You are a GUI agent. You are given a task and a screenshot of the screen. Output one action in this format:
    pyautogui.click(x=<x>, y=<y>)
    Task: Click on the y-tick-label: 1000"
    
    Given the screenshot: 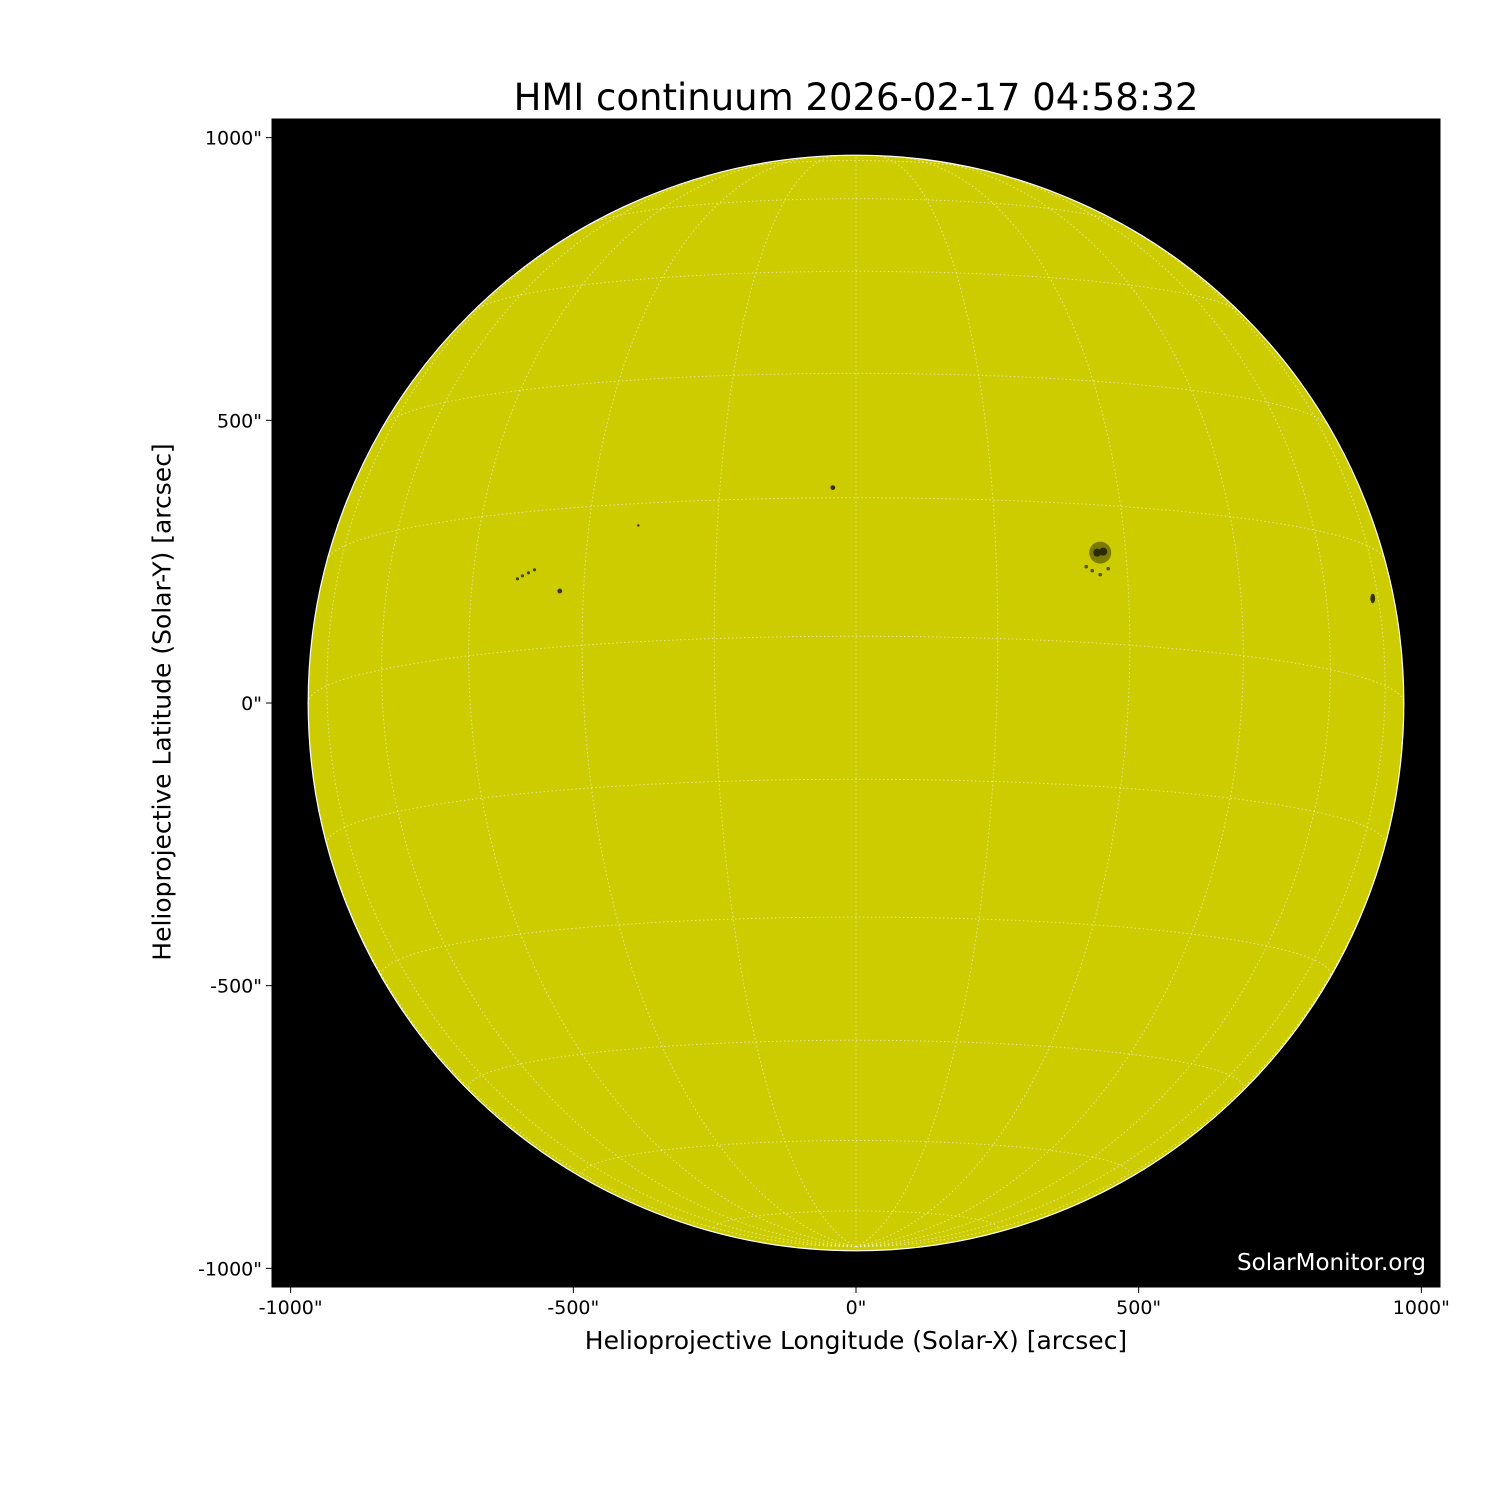 What is the action you would take?
    pyautogui.click(x=233, y=139)
    